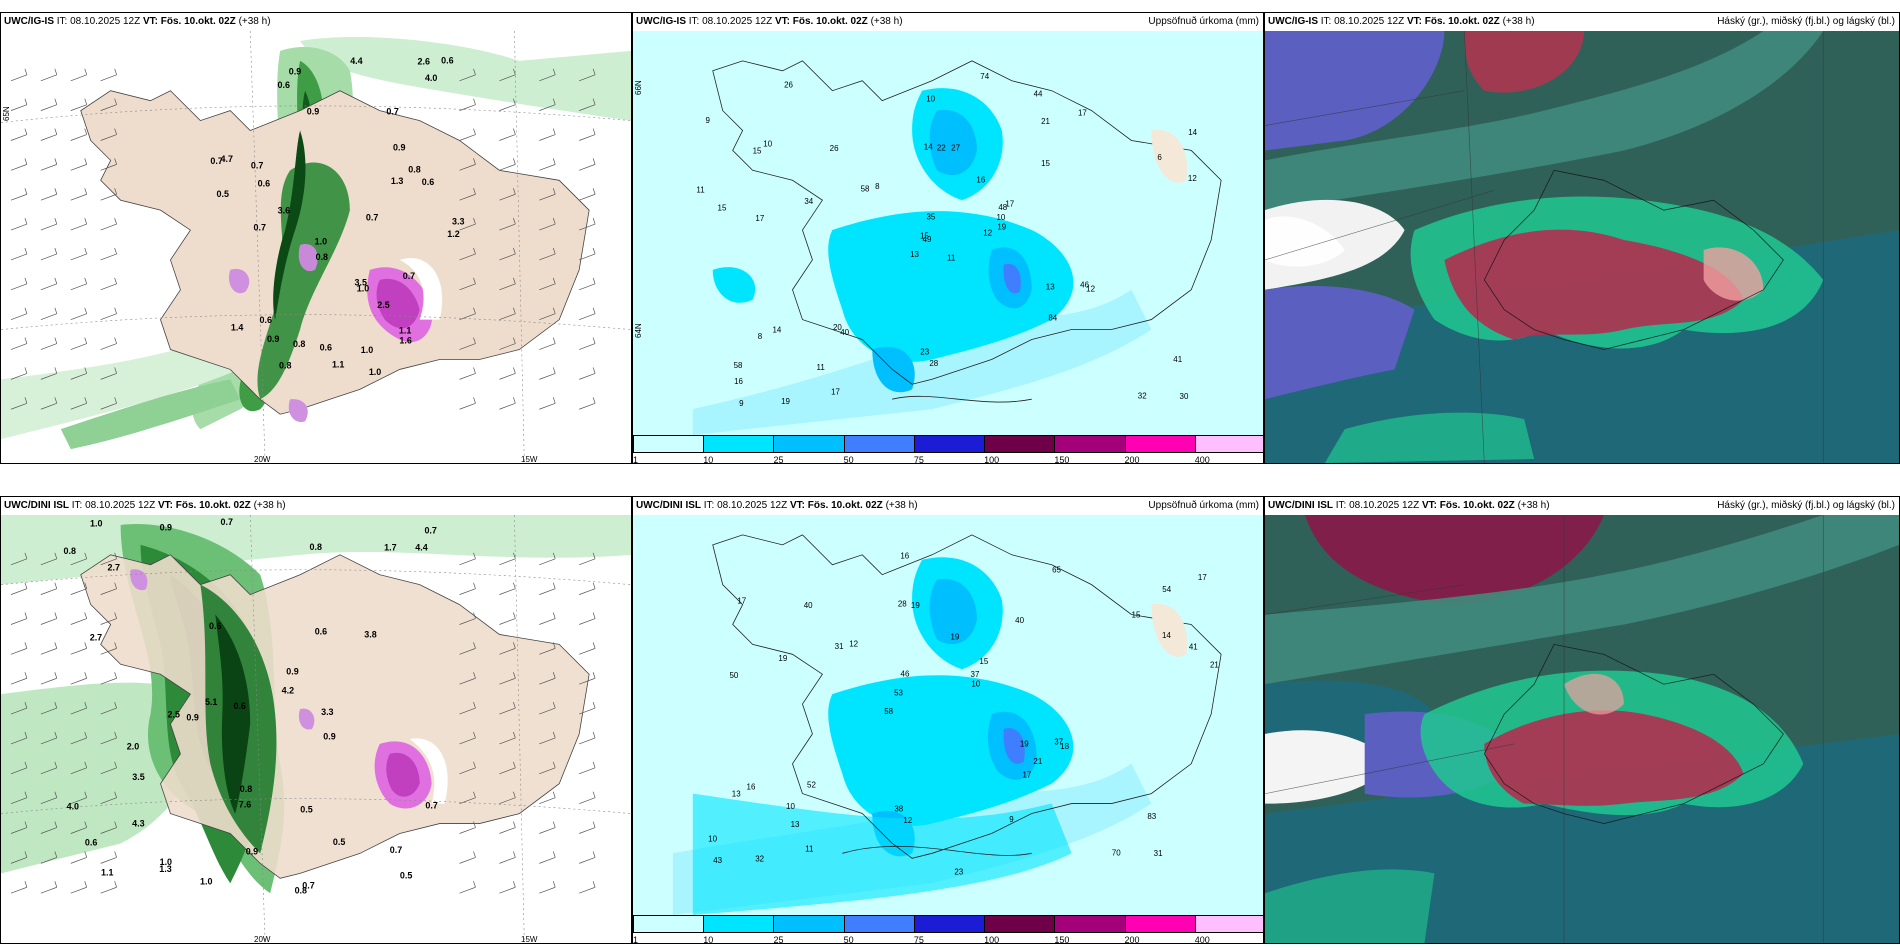  What do you see at coordinates (918, 459) in the screenshot?
I see `legend-tick-label: 75` at bounding box center [918, 459].